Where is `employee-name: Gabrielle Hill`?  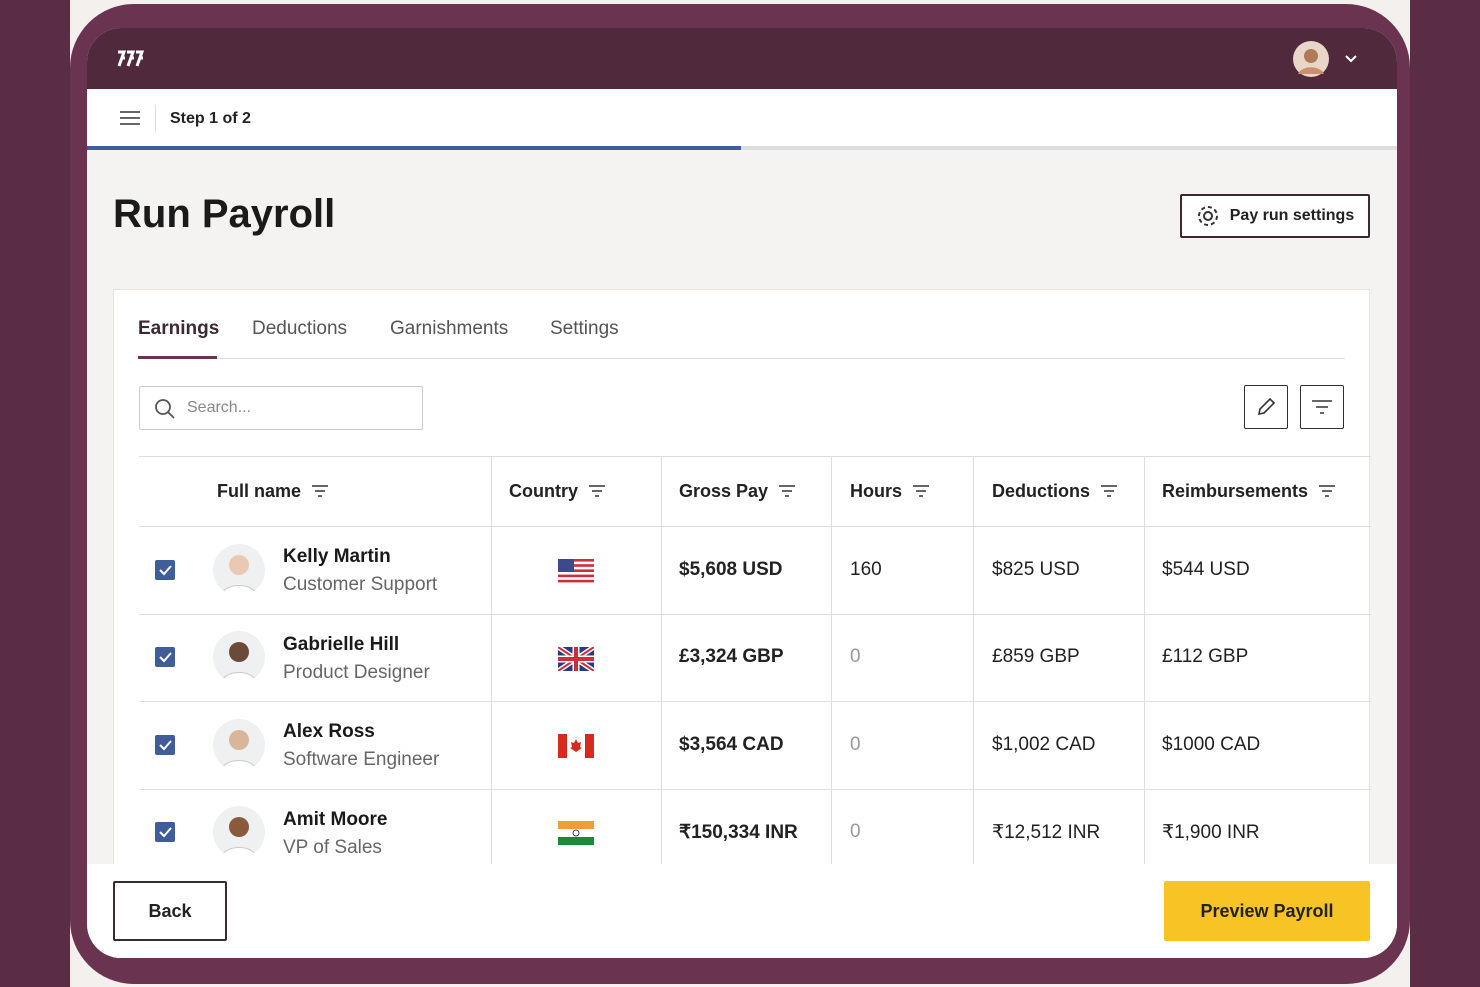 employee-name: Gabrielle Hill is located at coordinates (341, 644).